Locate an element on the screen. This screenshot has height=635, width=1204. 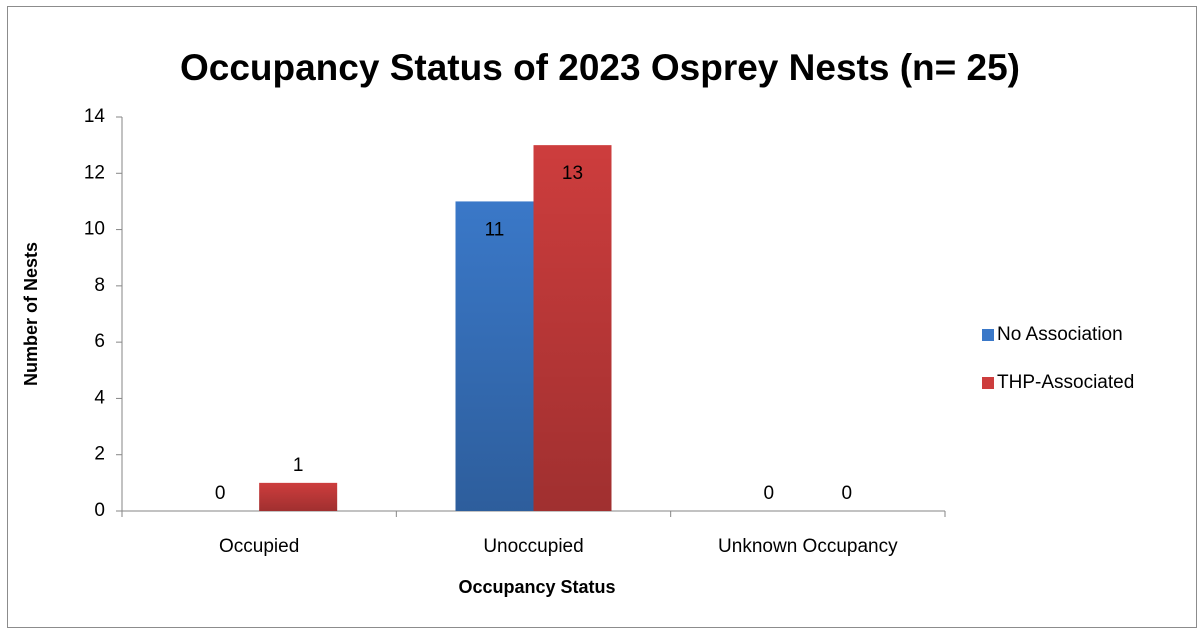
y-axis-label: Number of Nests is located at coordinates (31, 314).